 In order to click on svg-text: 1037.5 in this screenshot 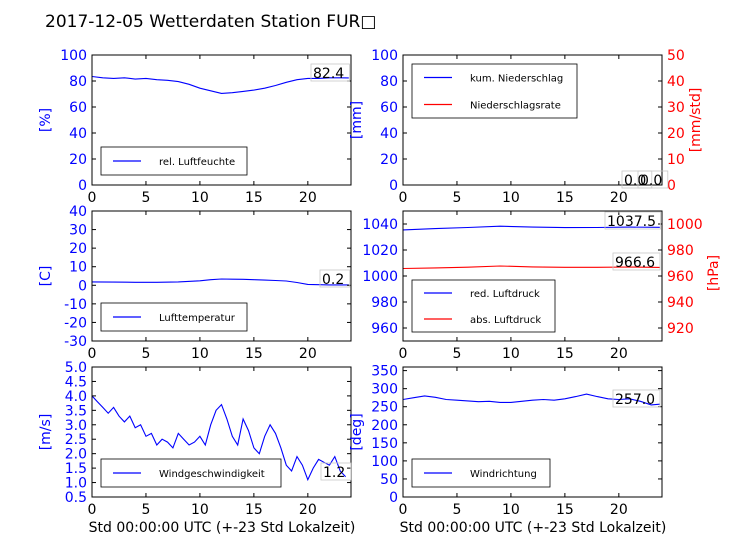, I will do `click(631, 222)`.